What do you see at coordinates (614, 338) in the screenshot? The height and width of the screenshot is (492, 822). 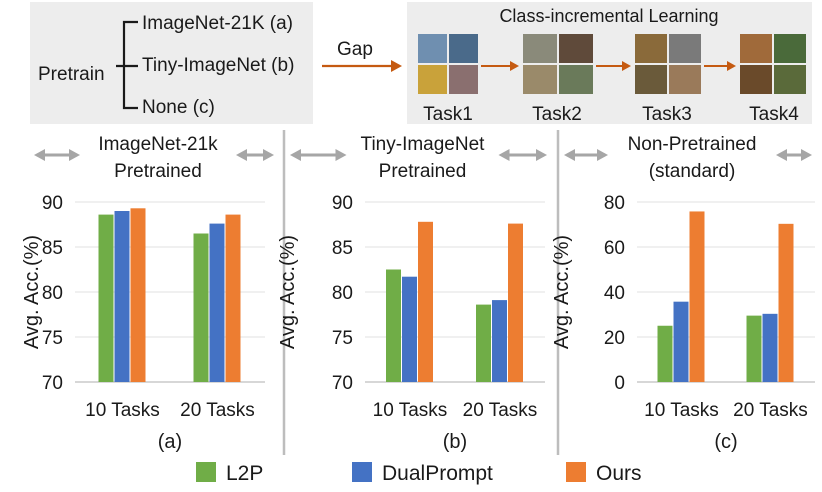 I see `y-tick-label: 20` at bounding box center [614, 338].